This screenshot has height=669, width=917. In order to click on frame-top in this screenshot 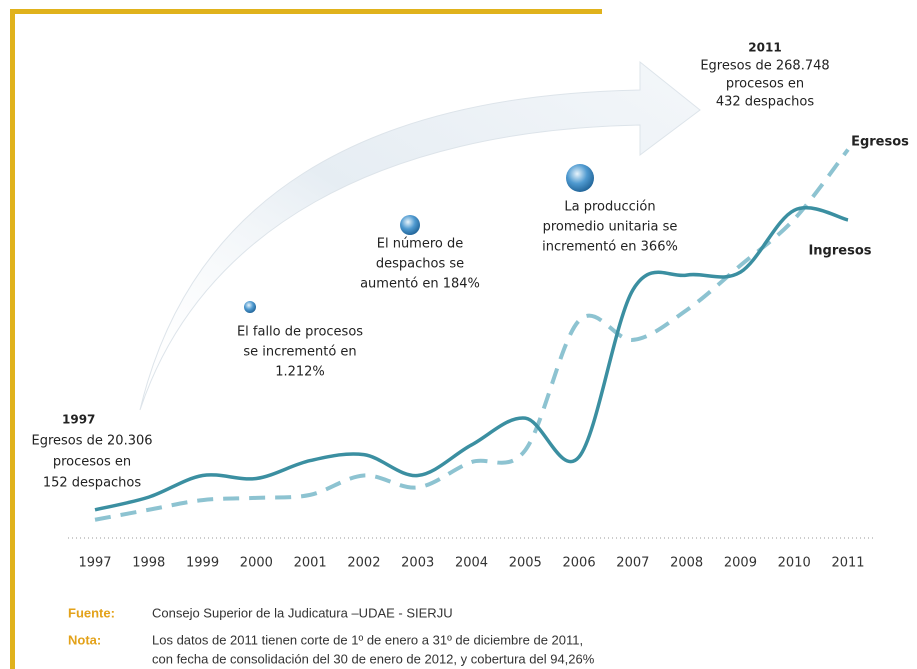, I will do `click(306, 11)`.